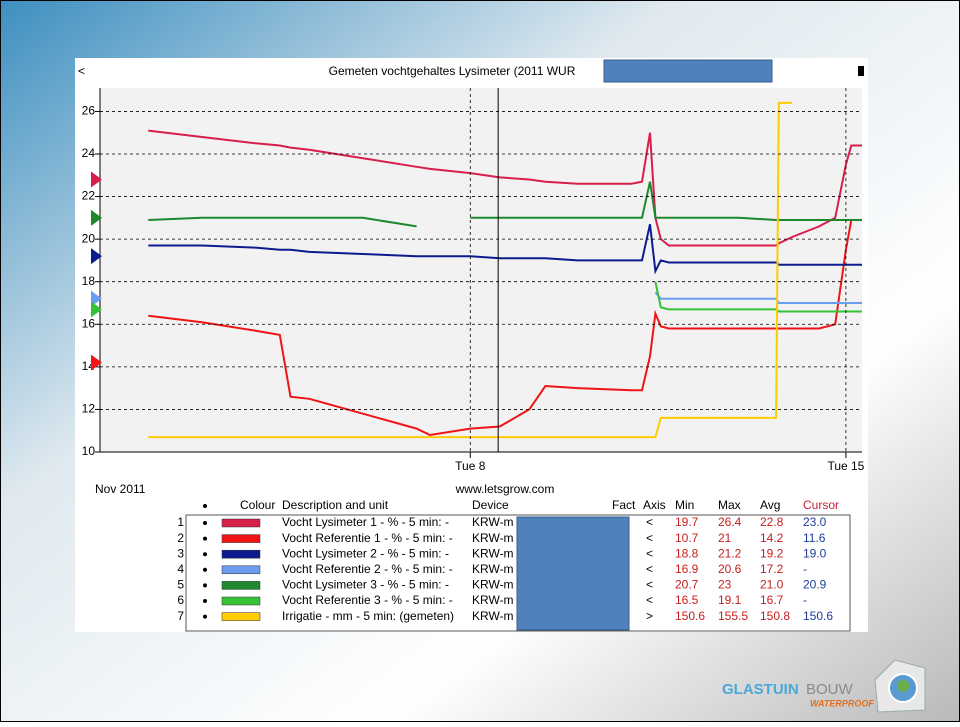 This screenshot has height=727, width=960. Describe the element at coordinates (365, 553) in the screenshot. I see `description: Vocht Lysimeter 2 - % - 5 min: -` at that location.